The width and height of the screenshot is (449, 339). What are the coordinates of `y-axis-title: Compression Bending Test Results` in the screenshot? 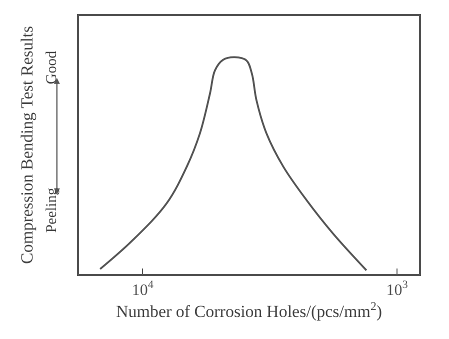 It's located at (26, 145).